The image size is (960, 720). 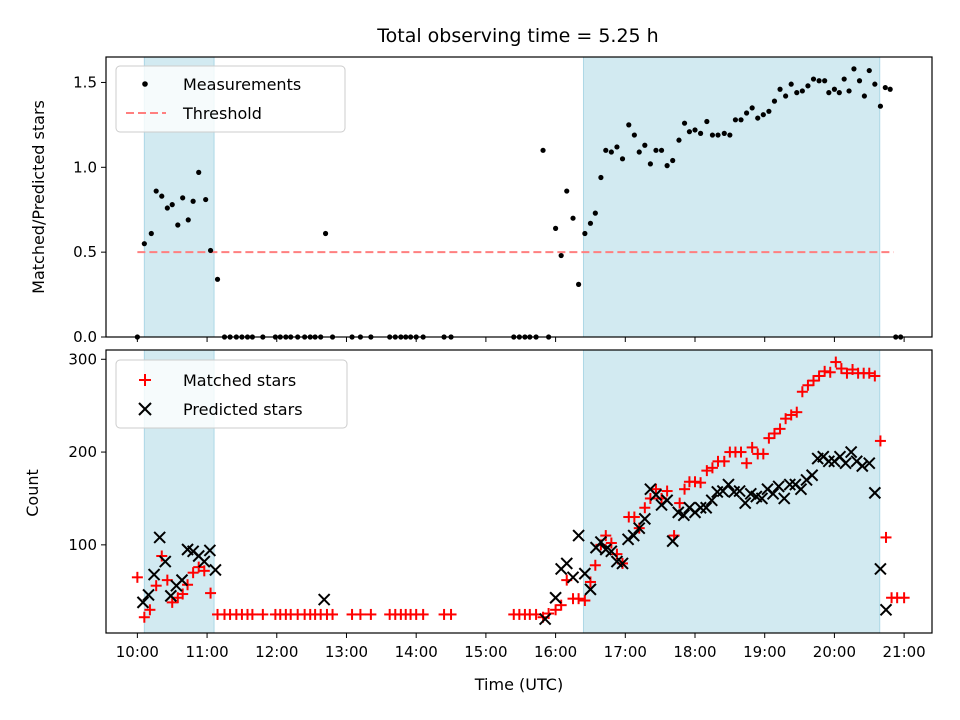 What do you see at coordinates (222, 113) in the screenshot?
I see `legend-threshold-label: Threshold` at bounding box center [222, 113].